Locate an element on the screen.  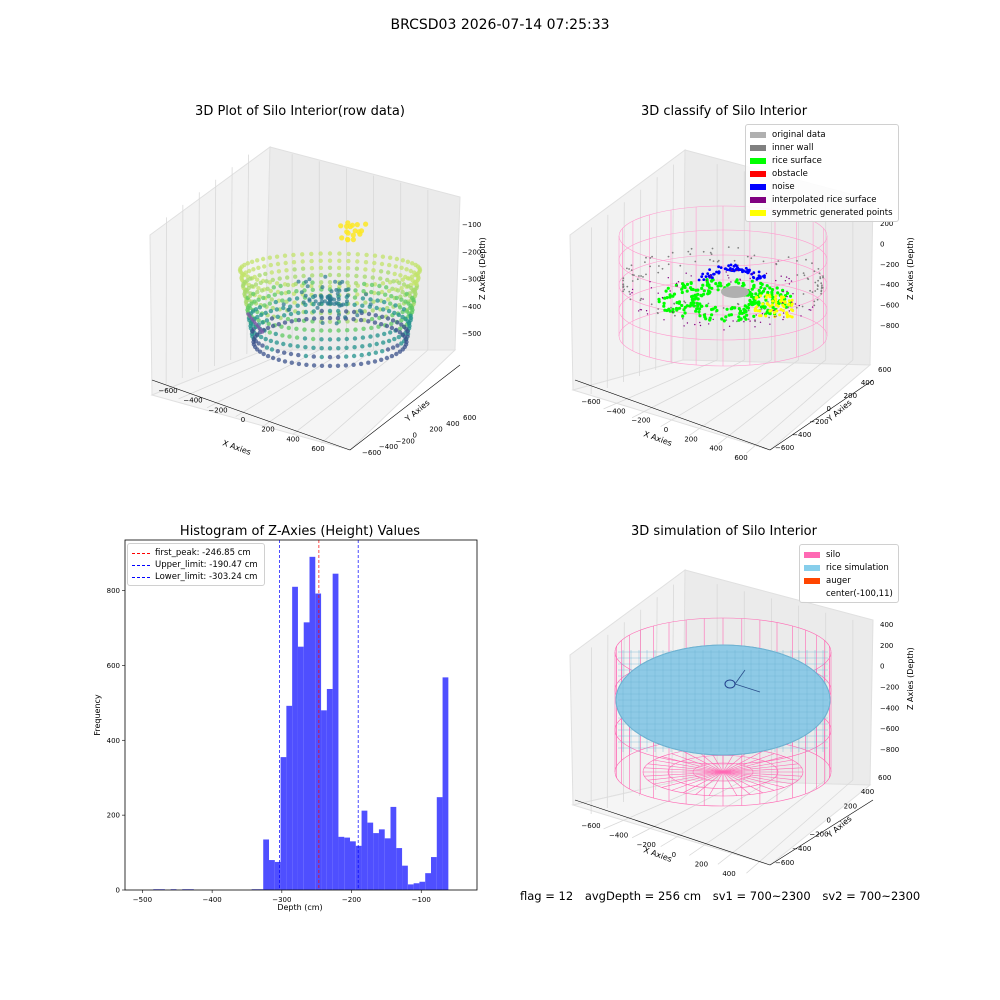
sim-x-tick: 400 is located at coordinates (728, 874).